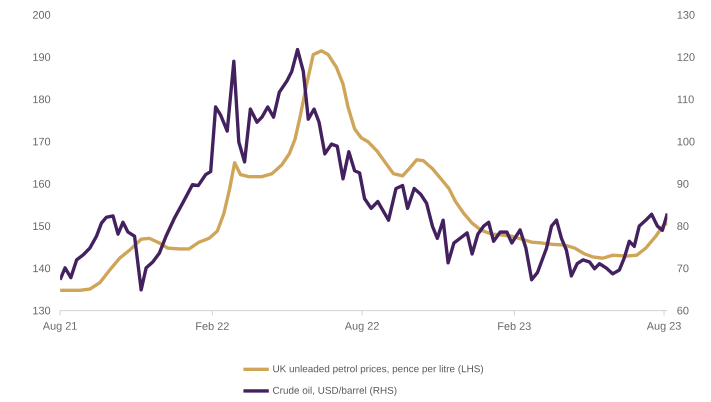 This screenshot has width=711, height=402. I want to click on x-tick-label: Aug 21, so click(59, 327).